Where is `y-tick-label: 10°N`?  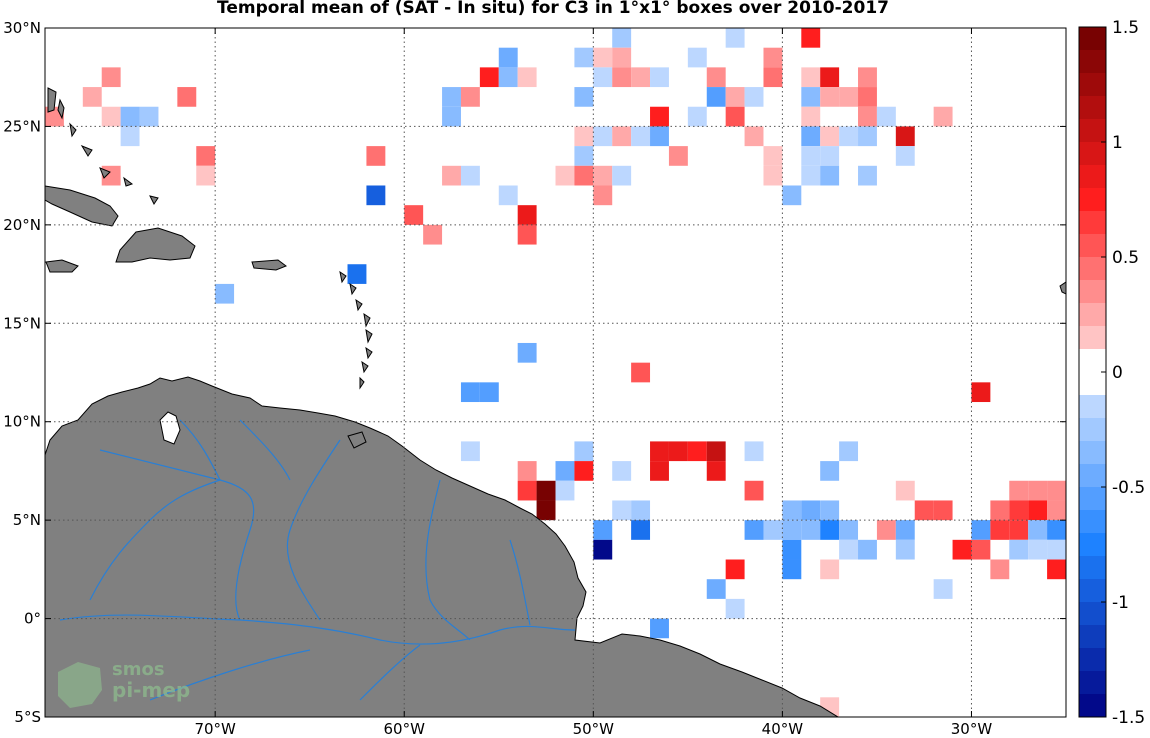 y-tick-label: 10°N is located at coordinates (22, 422).